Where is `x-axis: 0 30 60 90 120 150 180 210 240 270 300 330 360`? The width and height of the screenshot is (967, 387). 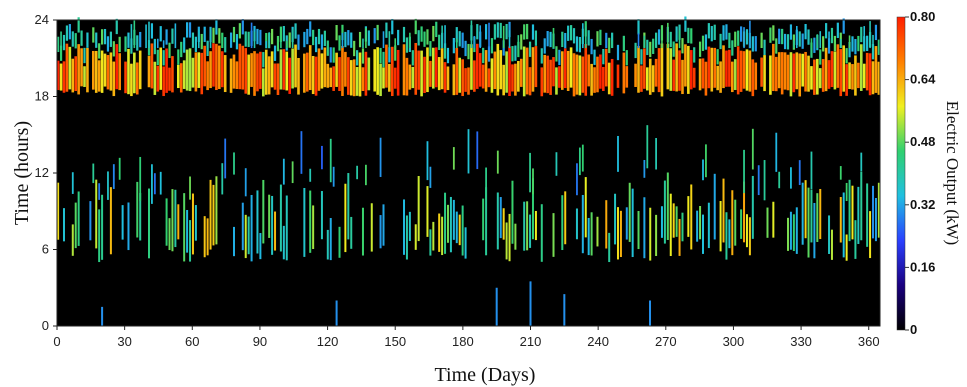 x-axis: 0 30 60 90 120 150 180 210 240 270 300 330 360 is located at coordinates (466, 337).